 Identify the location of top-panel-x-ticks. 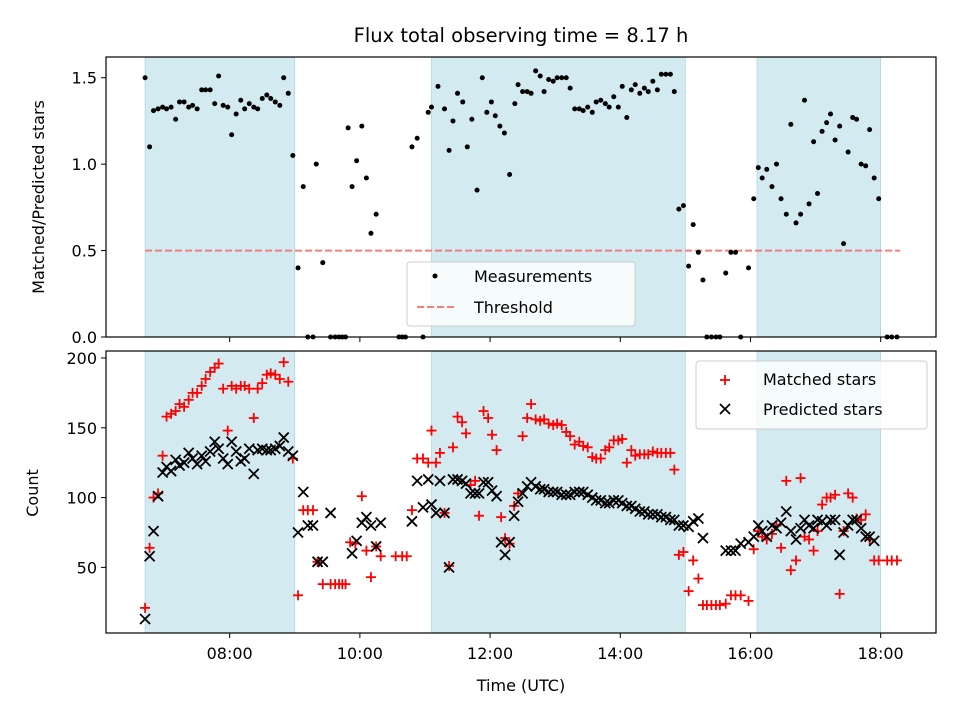
(555, 339).